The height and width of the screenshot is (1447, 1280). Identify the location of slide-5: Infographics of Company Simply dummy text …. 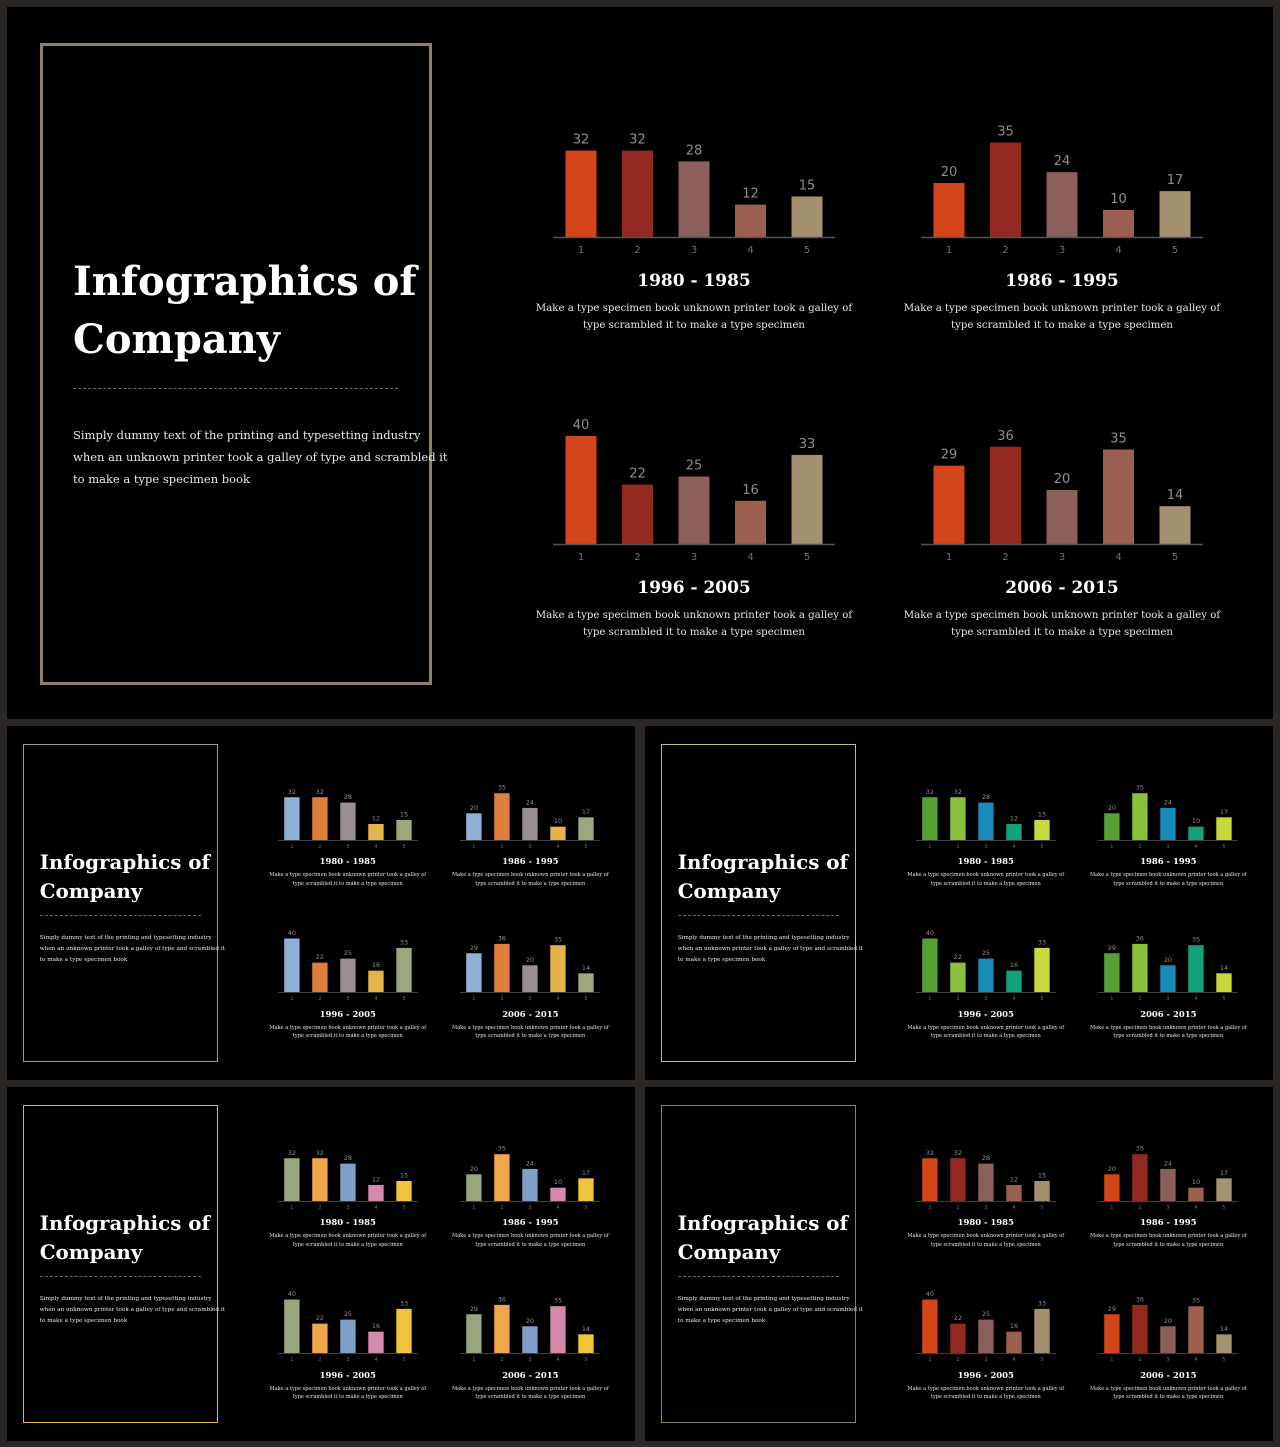
(959, 1264).